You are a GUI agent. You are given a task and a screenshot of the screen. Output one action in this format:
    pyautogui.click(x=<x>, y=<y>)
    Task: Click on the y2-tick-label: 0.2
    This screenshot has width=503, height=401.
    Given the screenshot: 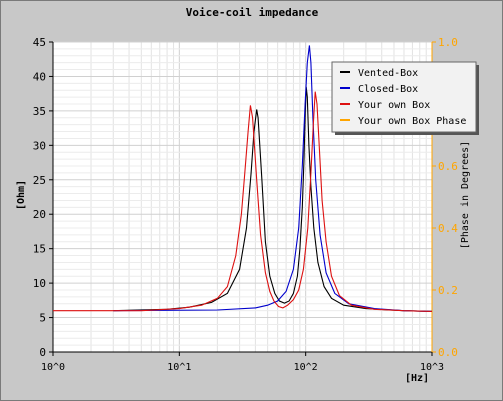 What is the action you would take?
    pyautogui.click(x=448, y=290)
    